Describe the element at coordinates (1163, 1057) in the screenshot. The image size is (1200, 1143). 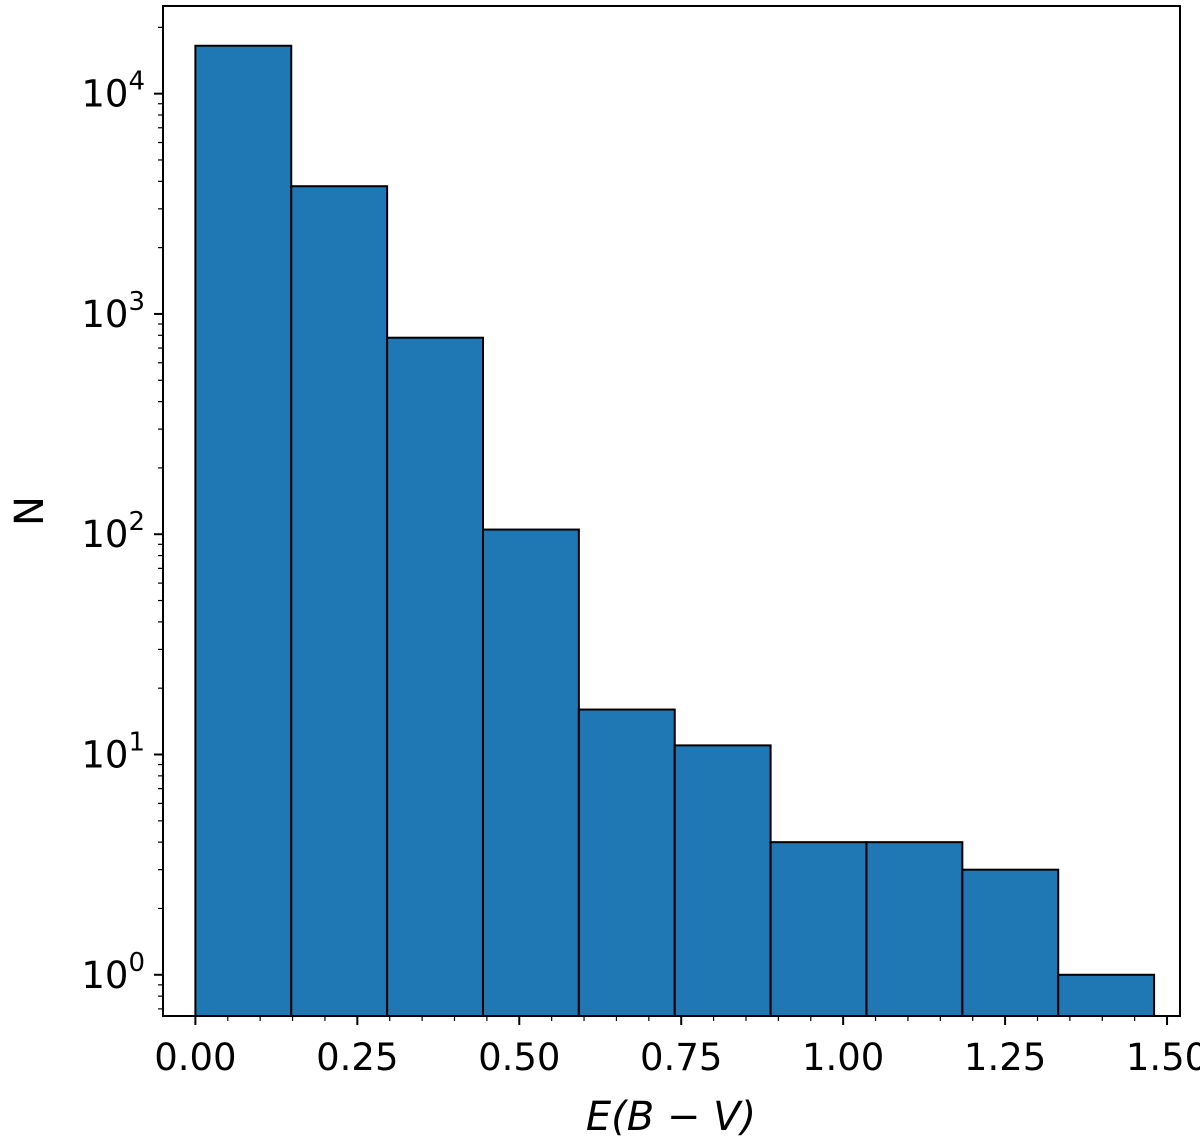
I see `x-tick-label: 1.50` at that location.